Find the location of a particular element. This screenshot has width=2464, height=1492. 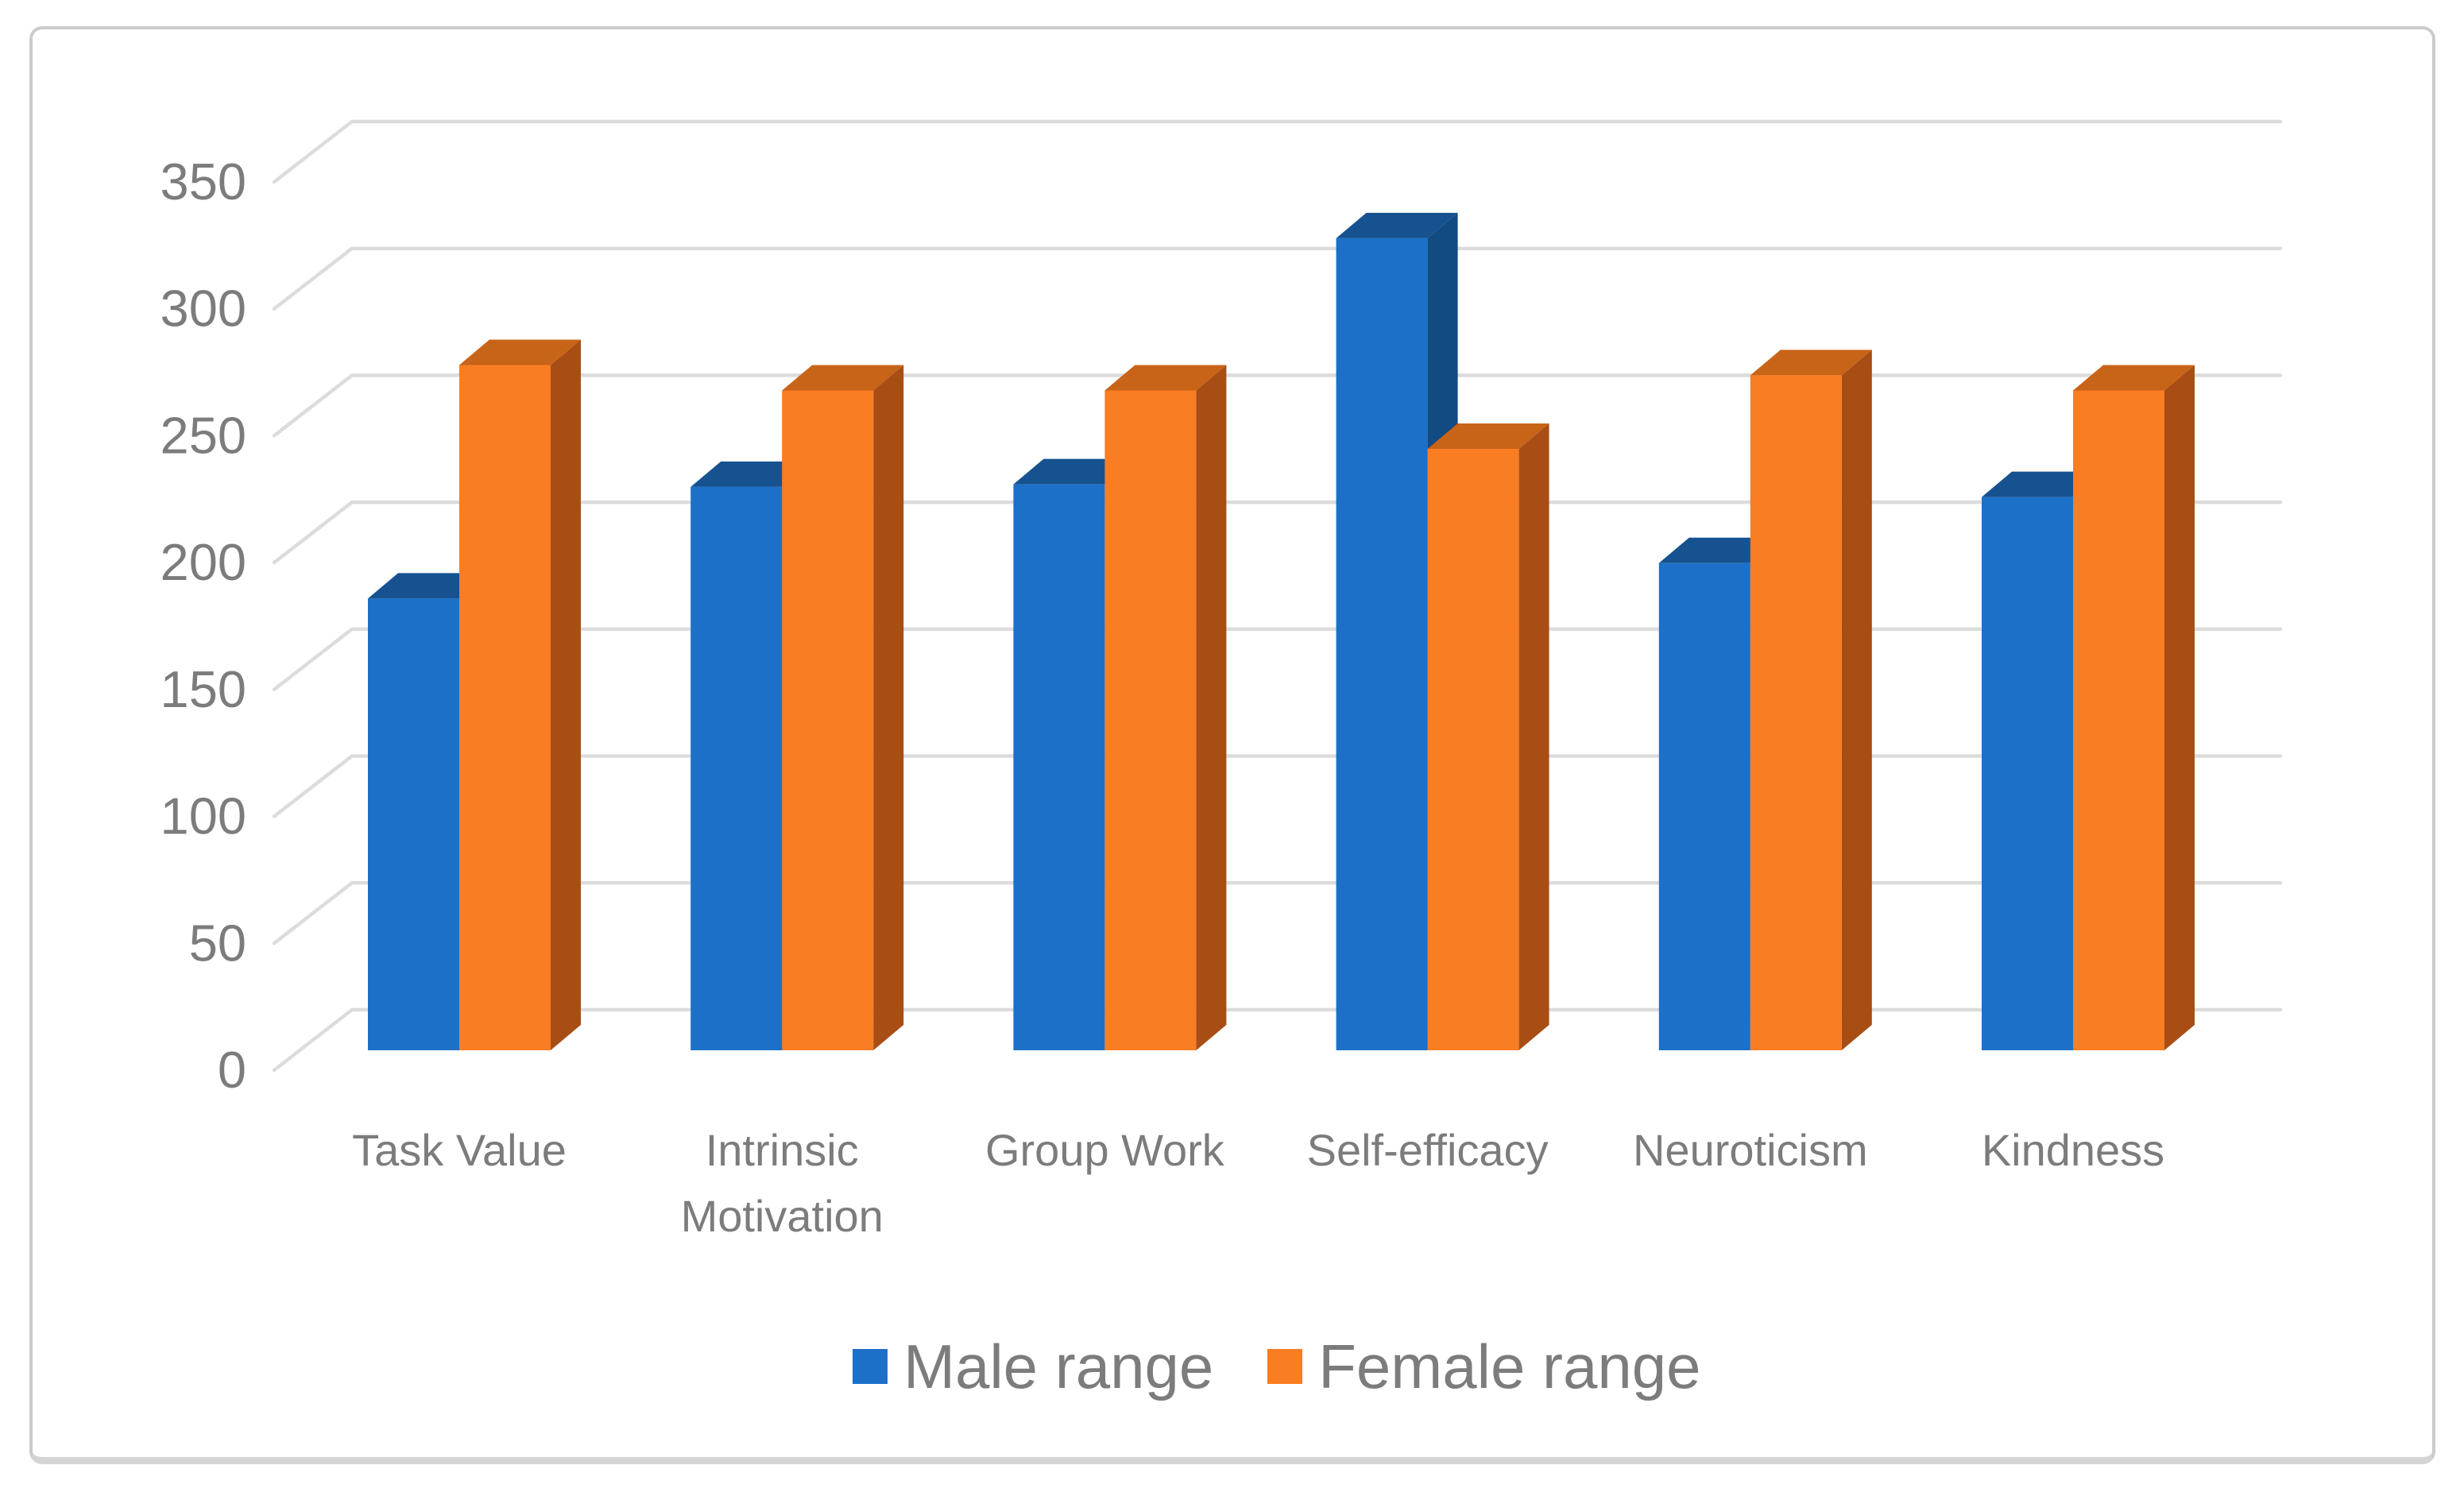

y-axis-tick-200: 200 is located at coordinates (203, 562).